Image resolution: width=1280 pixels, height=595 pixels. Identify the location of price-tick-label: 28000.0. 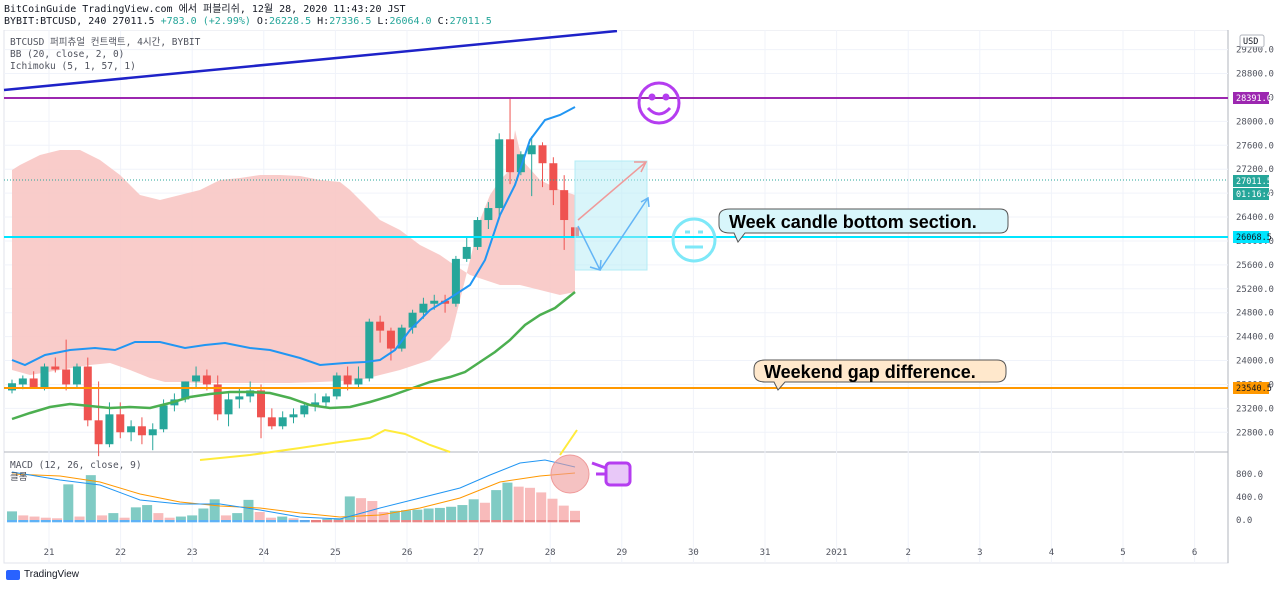
(1255, 122).